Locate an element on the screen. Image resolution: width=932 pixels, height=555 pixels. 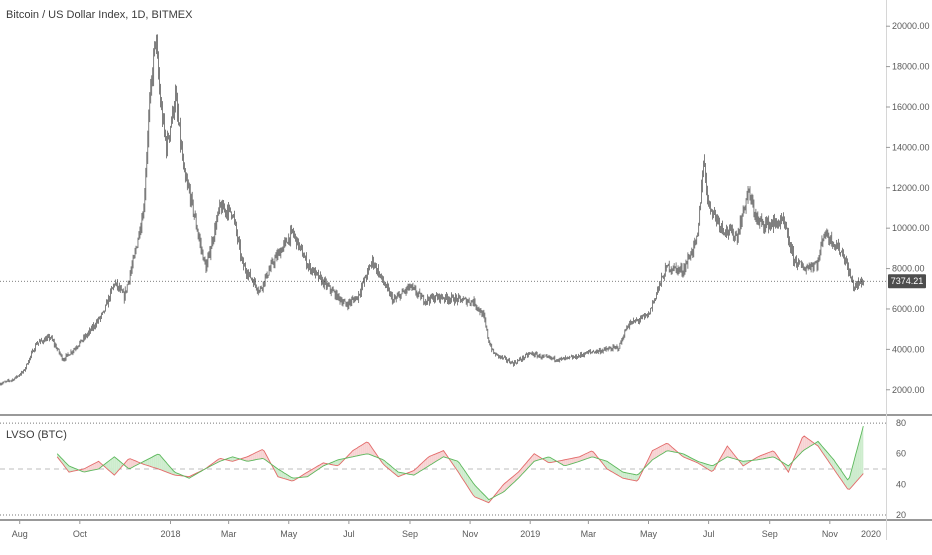
main-chart-title: Bitcoin / US Dollar Index, 1D, BITMEX is located at coordinates (99, 15).